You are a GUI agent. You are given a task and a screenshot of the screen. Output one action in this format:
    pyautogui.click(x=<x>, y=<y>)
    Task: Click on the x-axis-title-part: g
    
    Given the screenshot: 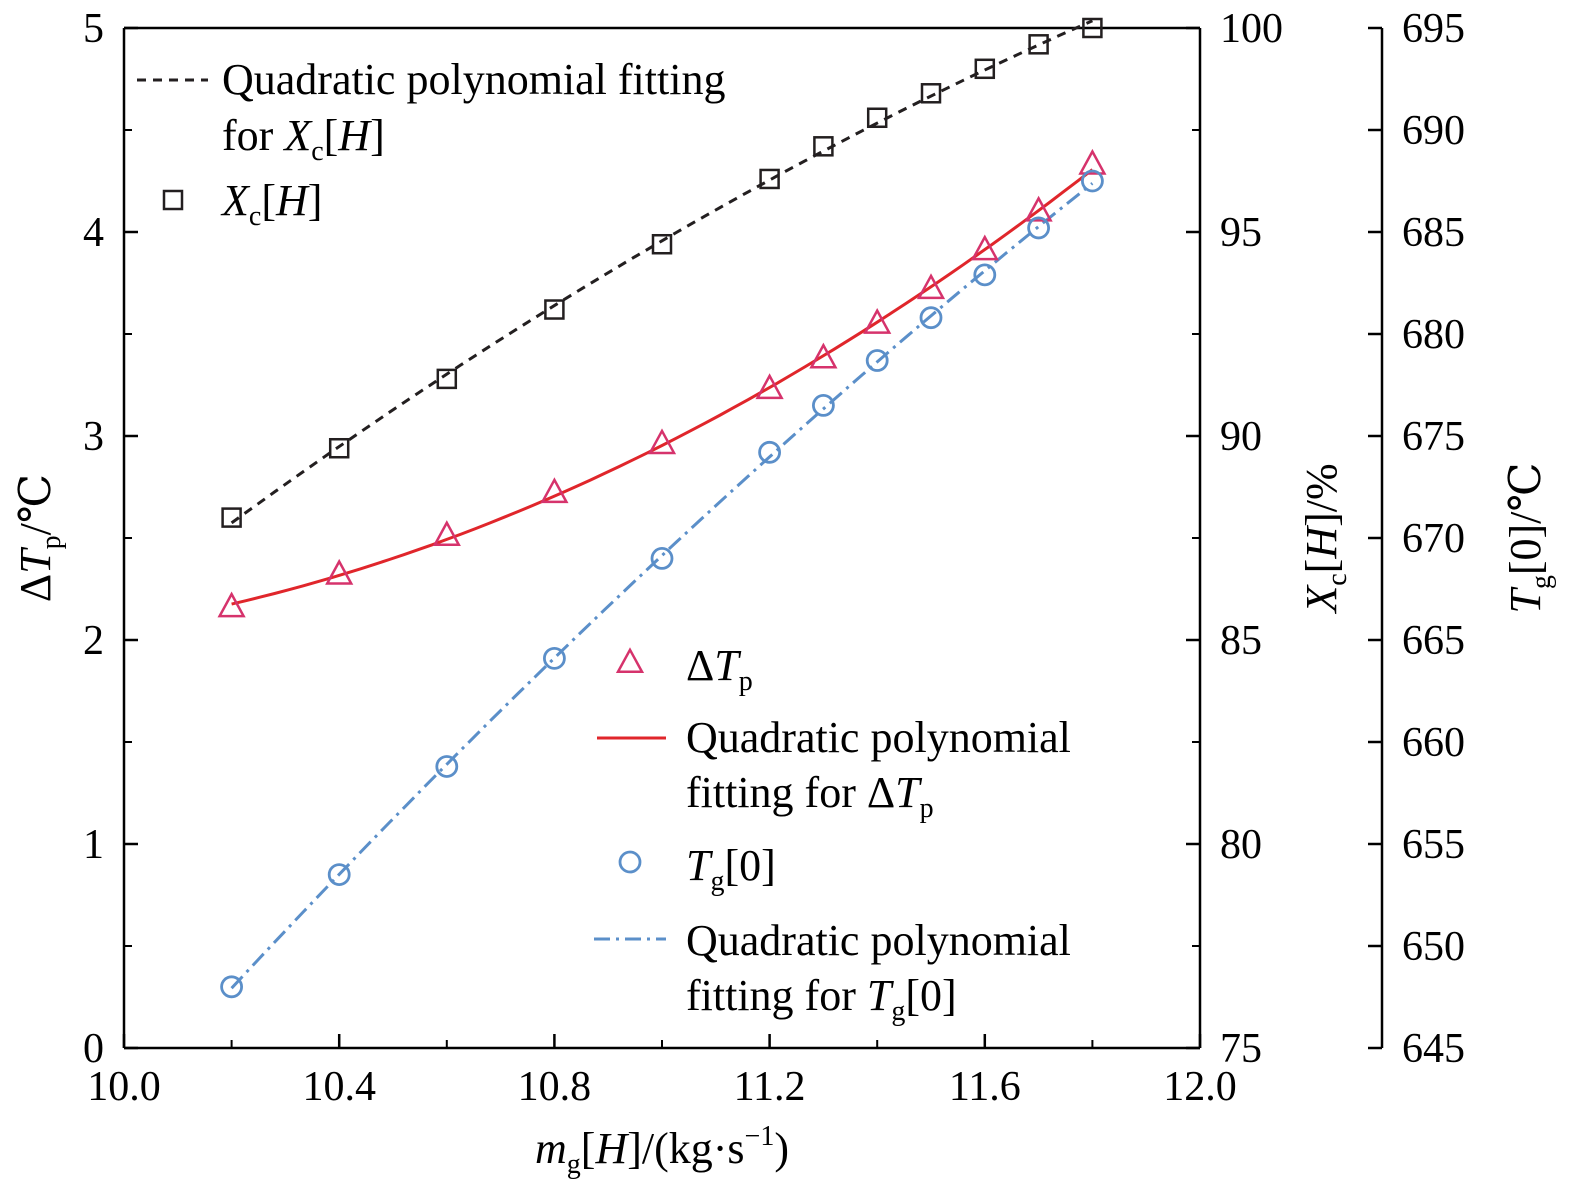 What is the action you would take?
    pyautogui.click(x=574, y=1164)
    